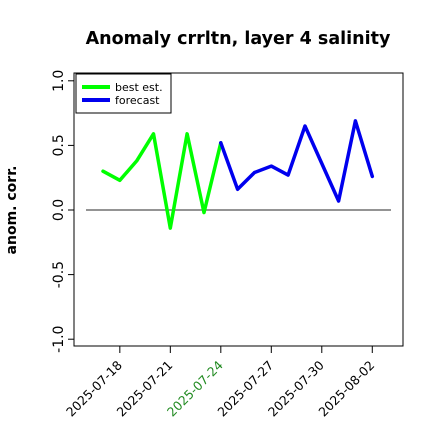 This screenshot has width=440, height=440. What do you see at coordinates (238, 39) in the screenshot?
I see `chart-title: Anomaly crrltn, layer 4 salinity` at bounding box center [238, 39].